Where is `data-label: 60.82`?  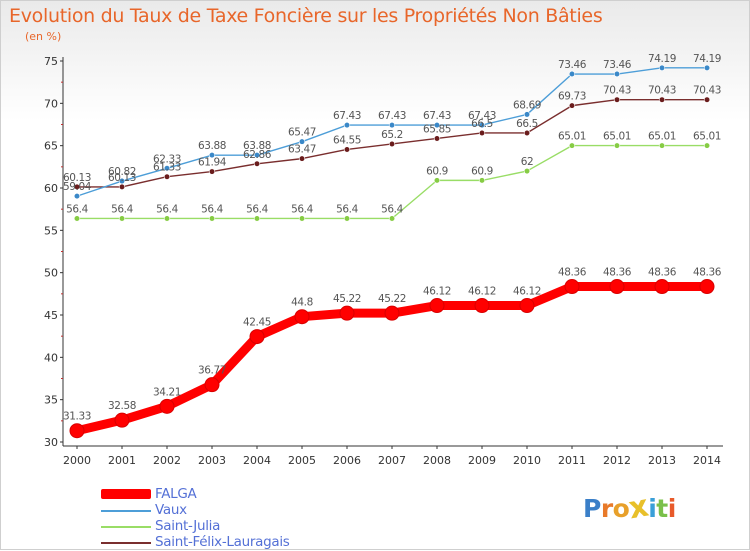 data-label: 60.82 is located at coordinates (122, 172).